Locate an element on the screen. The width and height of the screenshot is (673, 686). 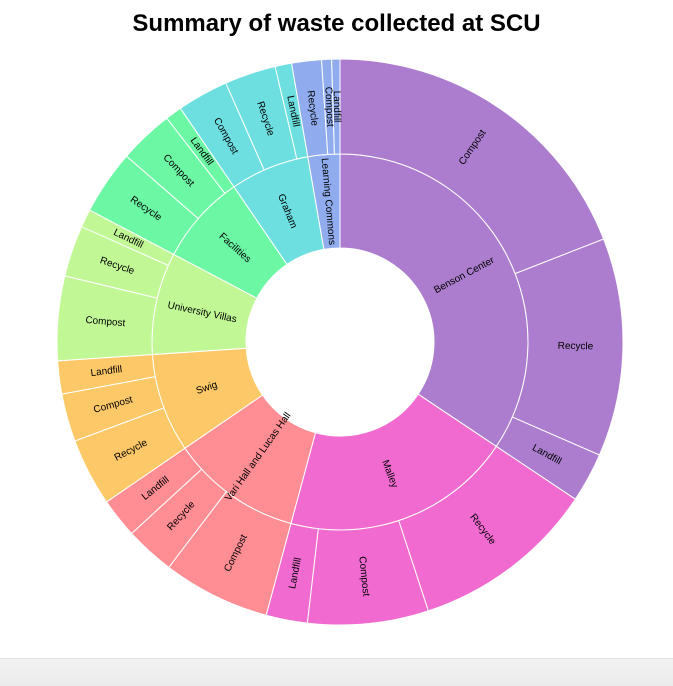
label-university-villas-compost: Compost is located at coordinates (105, 322).